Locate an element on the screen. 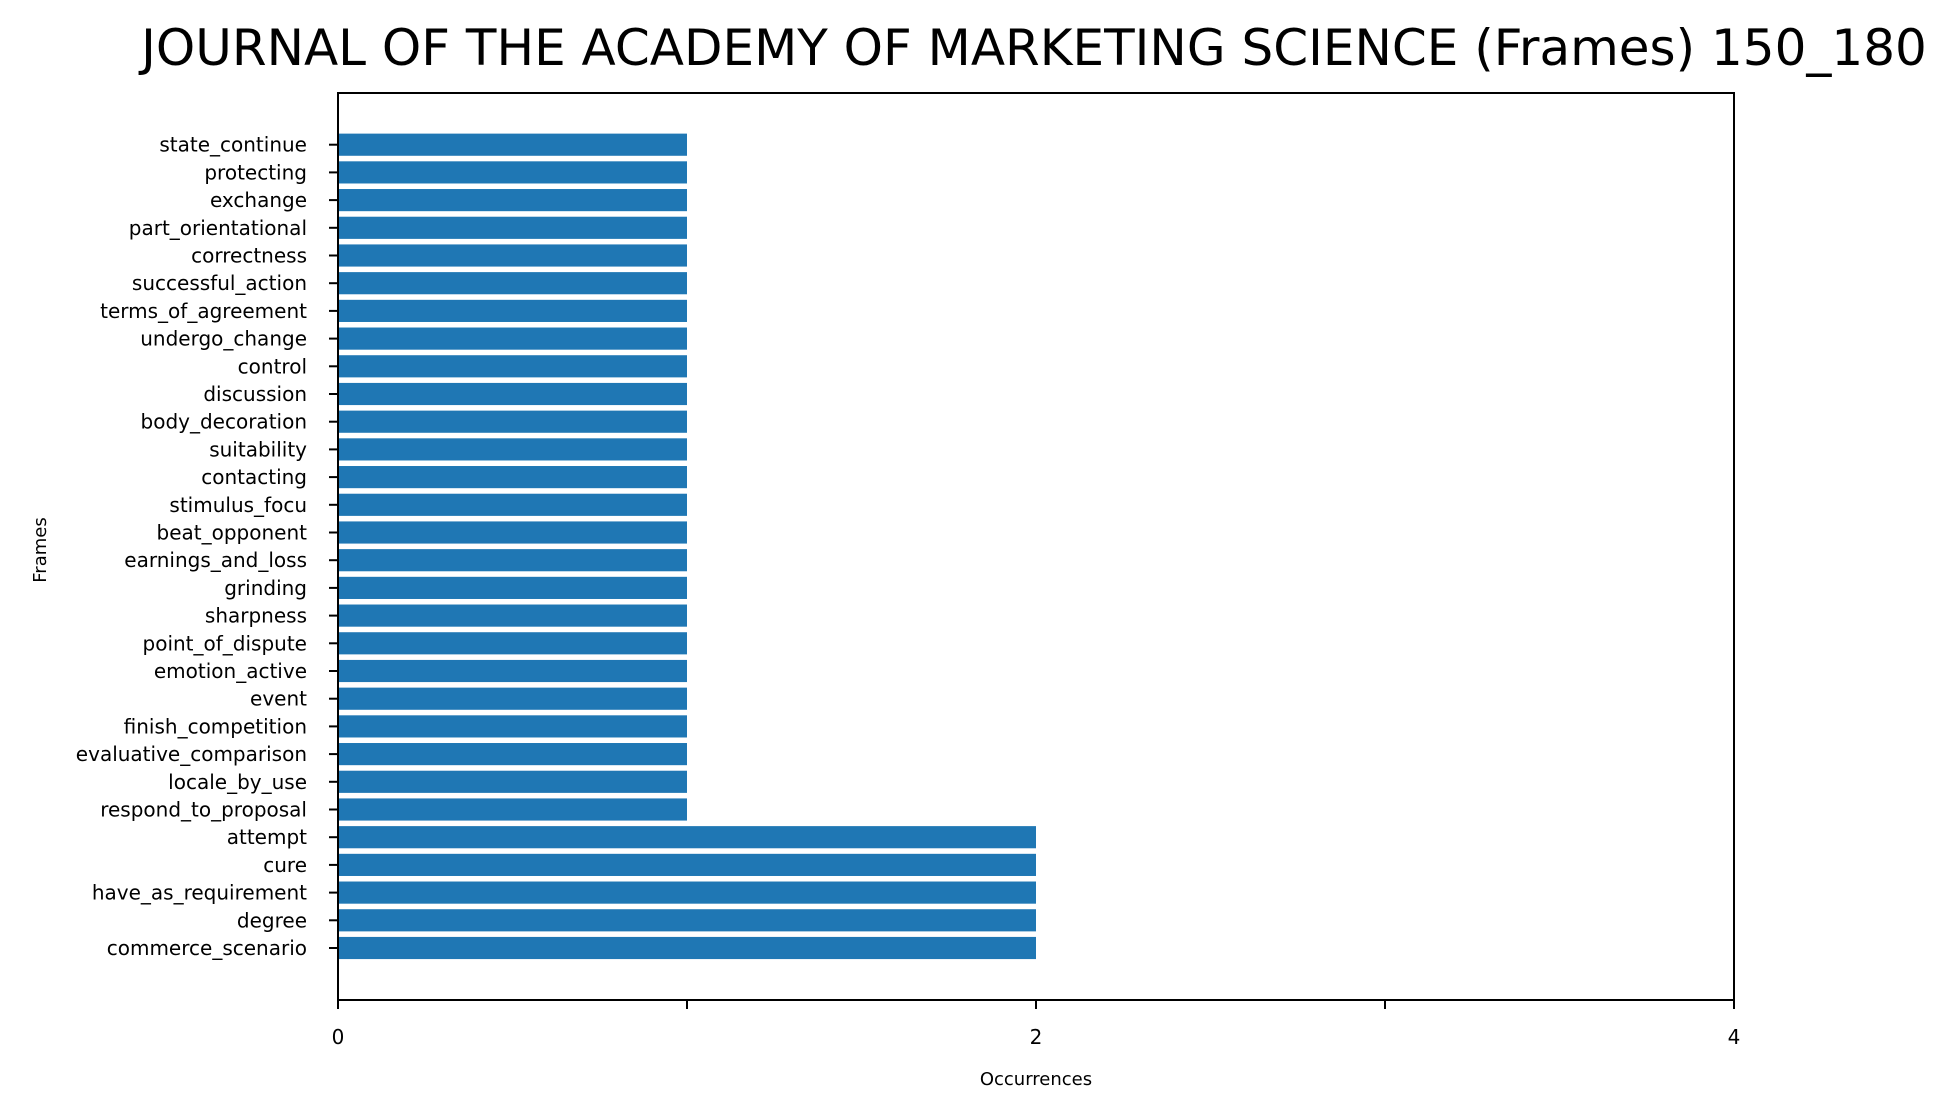 The height and width of the screenshot is (1118, 1958). bar-protecting is located at coordinates (512, 172).